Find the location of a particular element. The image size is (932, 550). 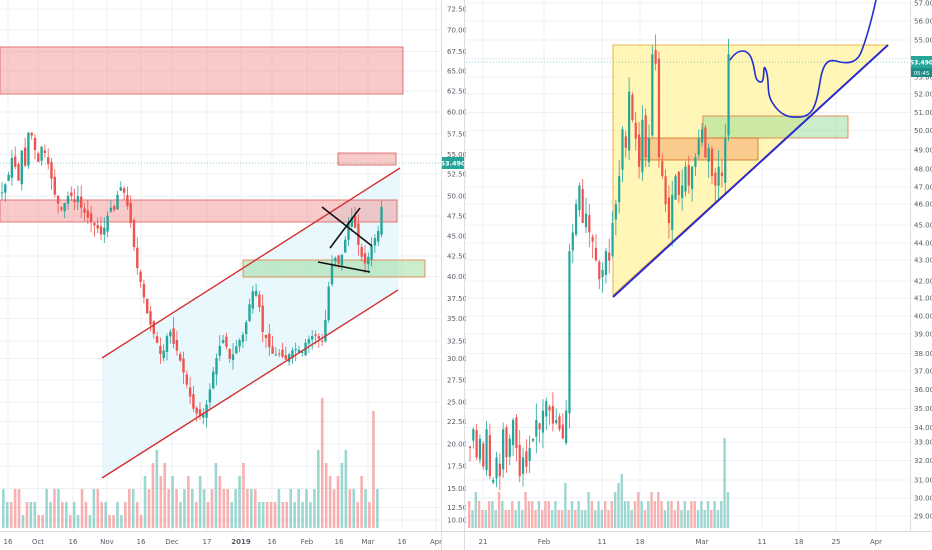

left-time-tick-label: Oct is located at coordinates (38, 542).